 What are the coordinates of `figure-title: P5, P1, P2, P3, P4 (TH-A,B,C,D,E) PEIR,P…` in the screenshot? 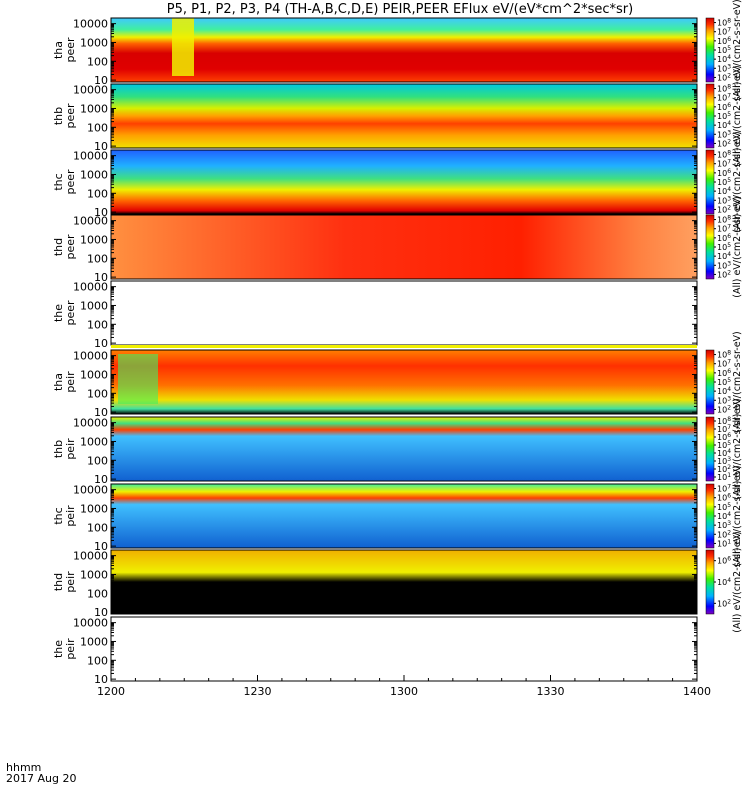 It's located at (400, 9).